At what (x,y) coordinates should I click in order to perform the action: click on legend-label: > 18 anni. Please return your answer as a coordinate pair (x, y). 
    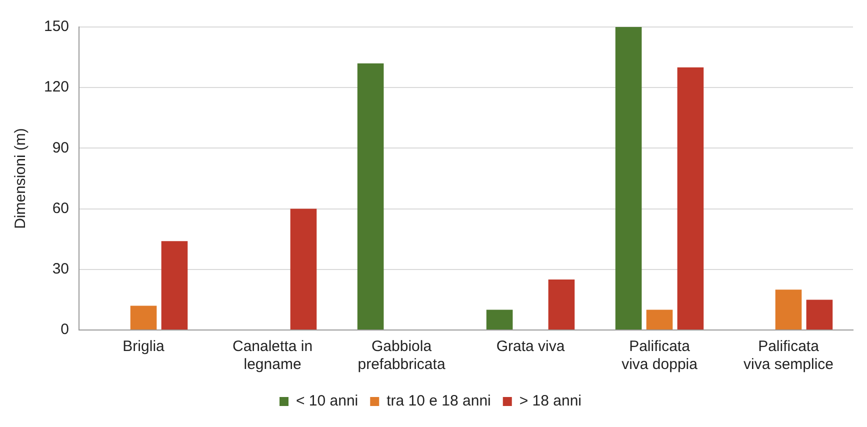
    Looking at the image, I should click on (550, 401).